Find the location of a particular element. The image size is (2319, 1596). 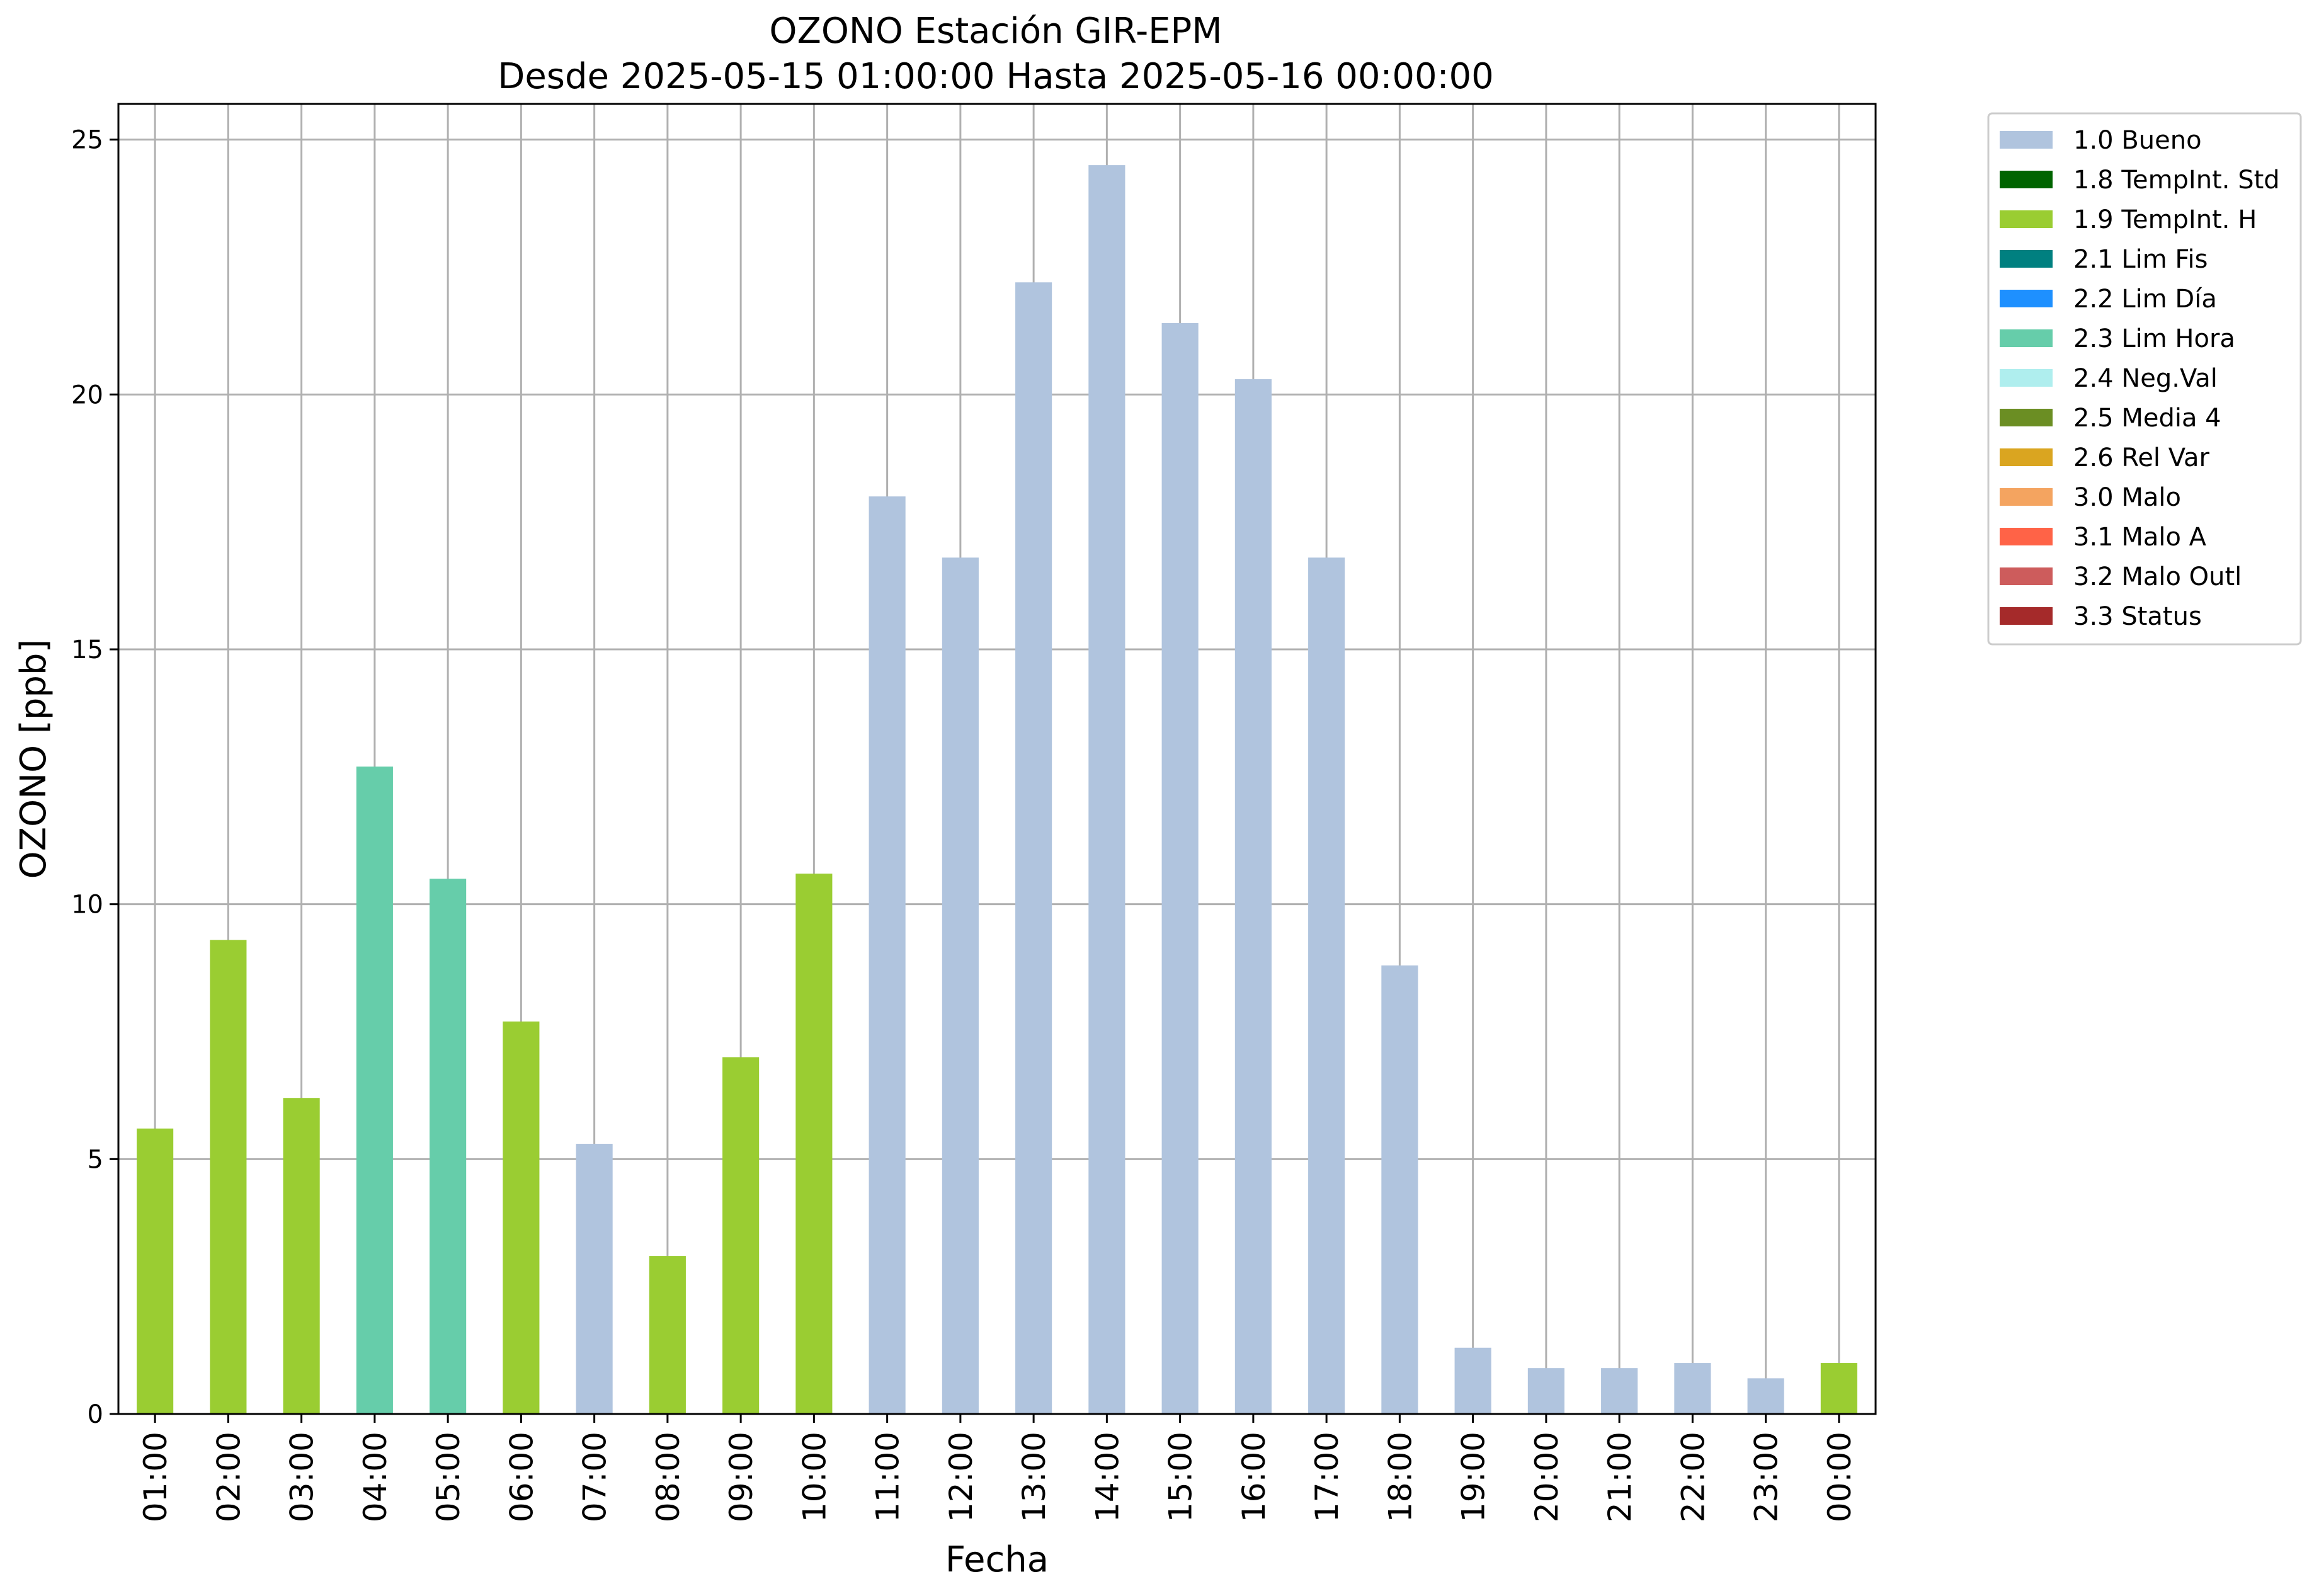

legend-label: 2.3 Lim Hora is located at coordinates (2154, 338).